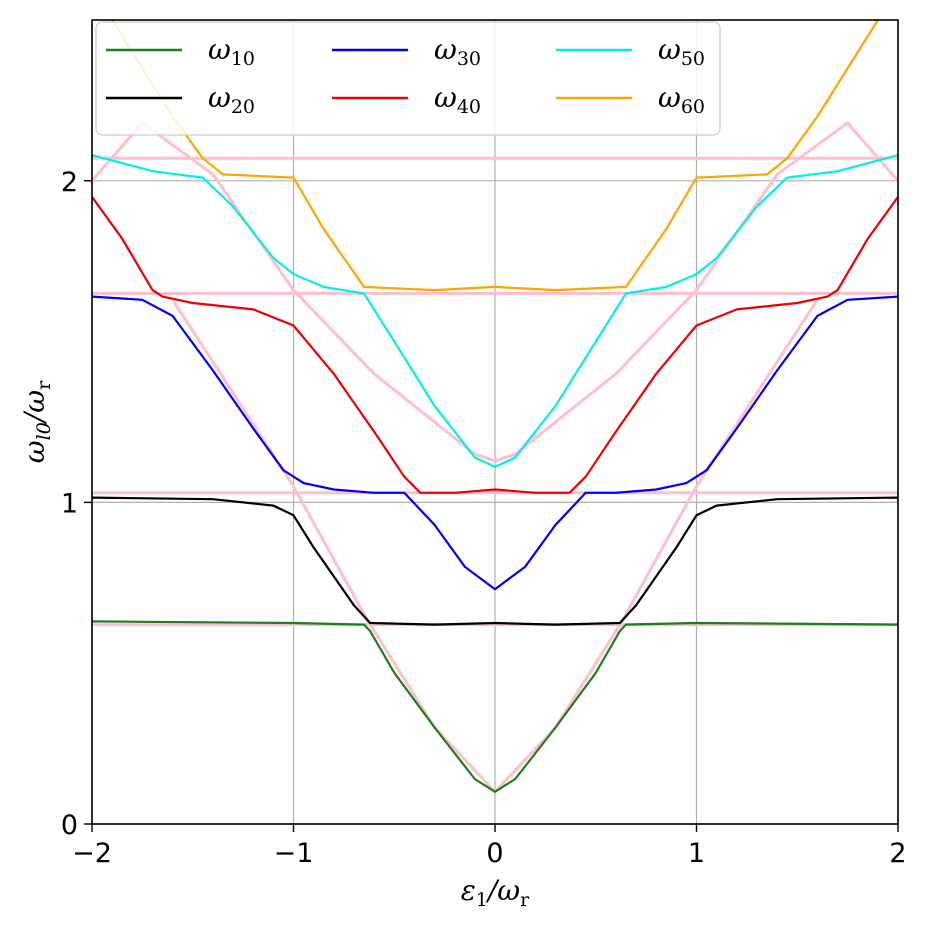 The width and height of the screenshot is (927, 932). Describe the element at coordinates (897, 853) in the screenshot. I see `x-tick-label-4: 2` at that location.